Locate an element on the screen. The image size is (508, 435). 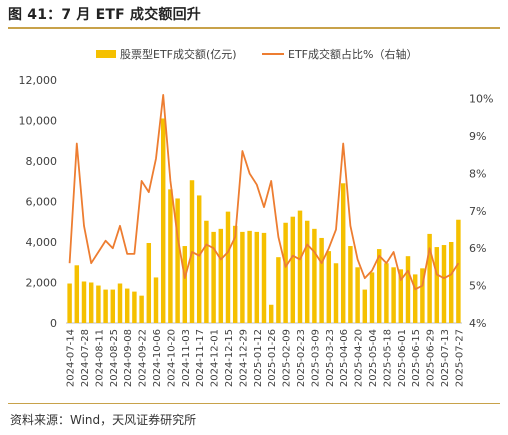
x-tick-label: 2024-10-20 is located at coordinates (171, 358).